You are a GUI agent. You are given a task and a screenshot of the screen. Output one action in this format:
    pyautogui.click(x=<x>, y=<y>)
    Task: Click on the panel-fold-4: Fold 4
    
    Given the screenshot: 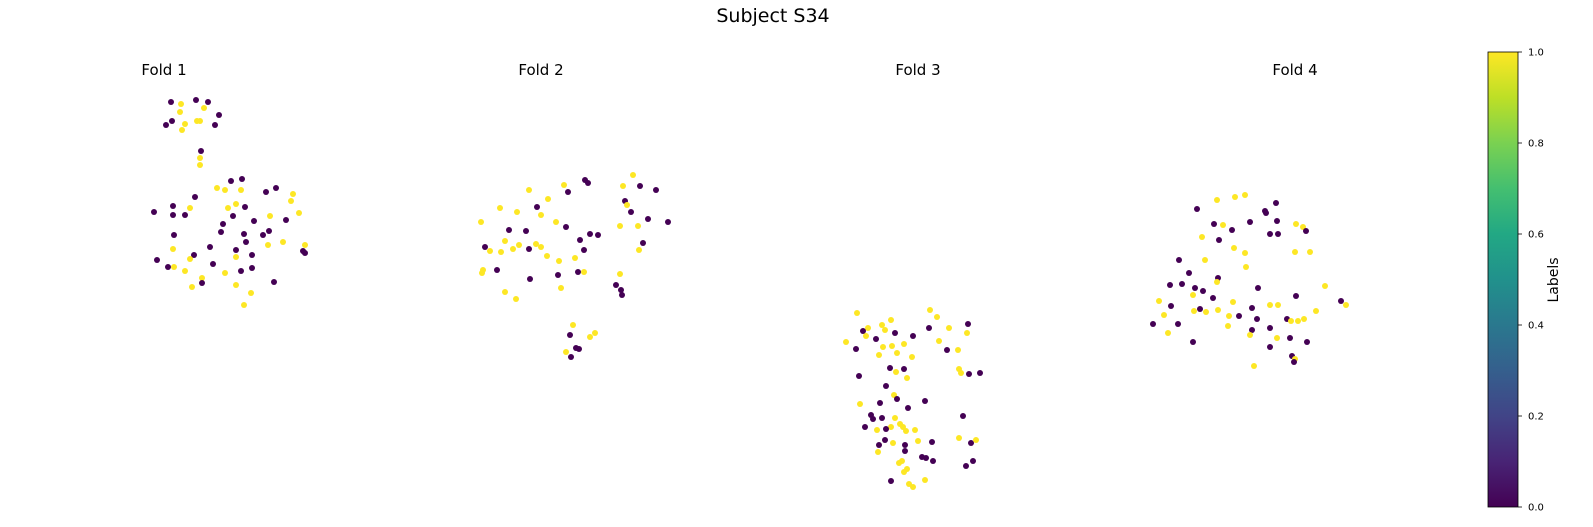 What is the action you would take?
    pyautogui.click(x=1249, y=215)
    